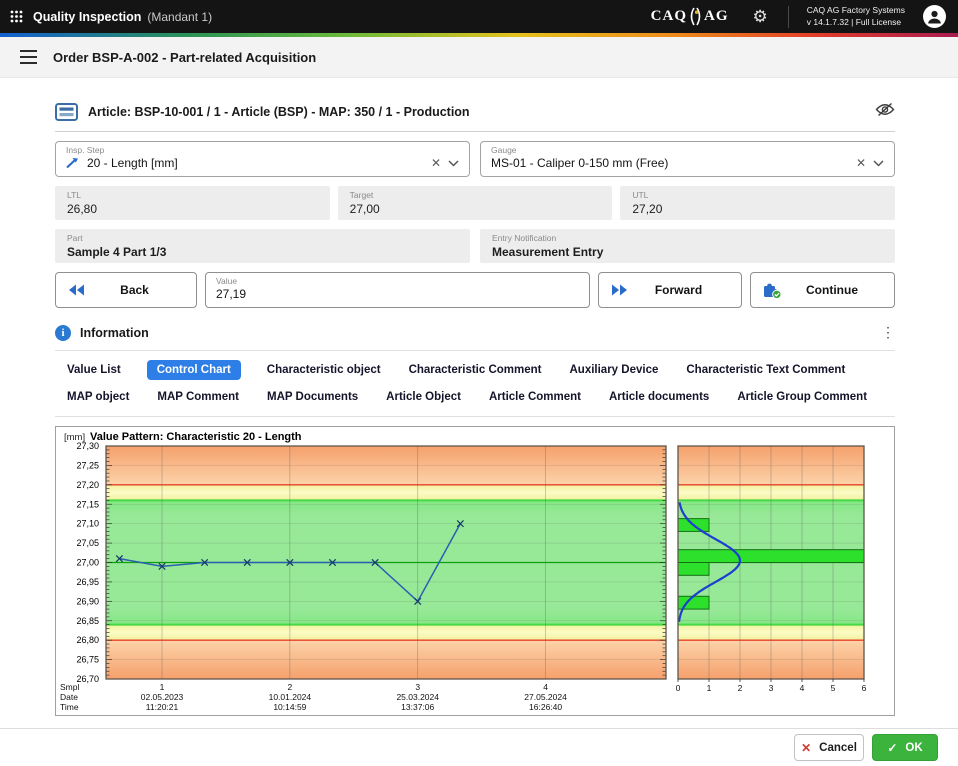 The height and width of the screenshot is (766, 958). I want to click on svg-text: 26,75, so click(87, 660).